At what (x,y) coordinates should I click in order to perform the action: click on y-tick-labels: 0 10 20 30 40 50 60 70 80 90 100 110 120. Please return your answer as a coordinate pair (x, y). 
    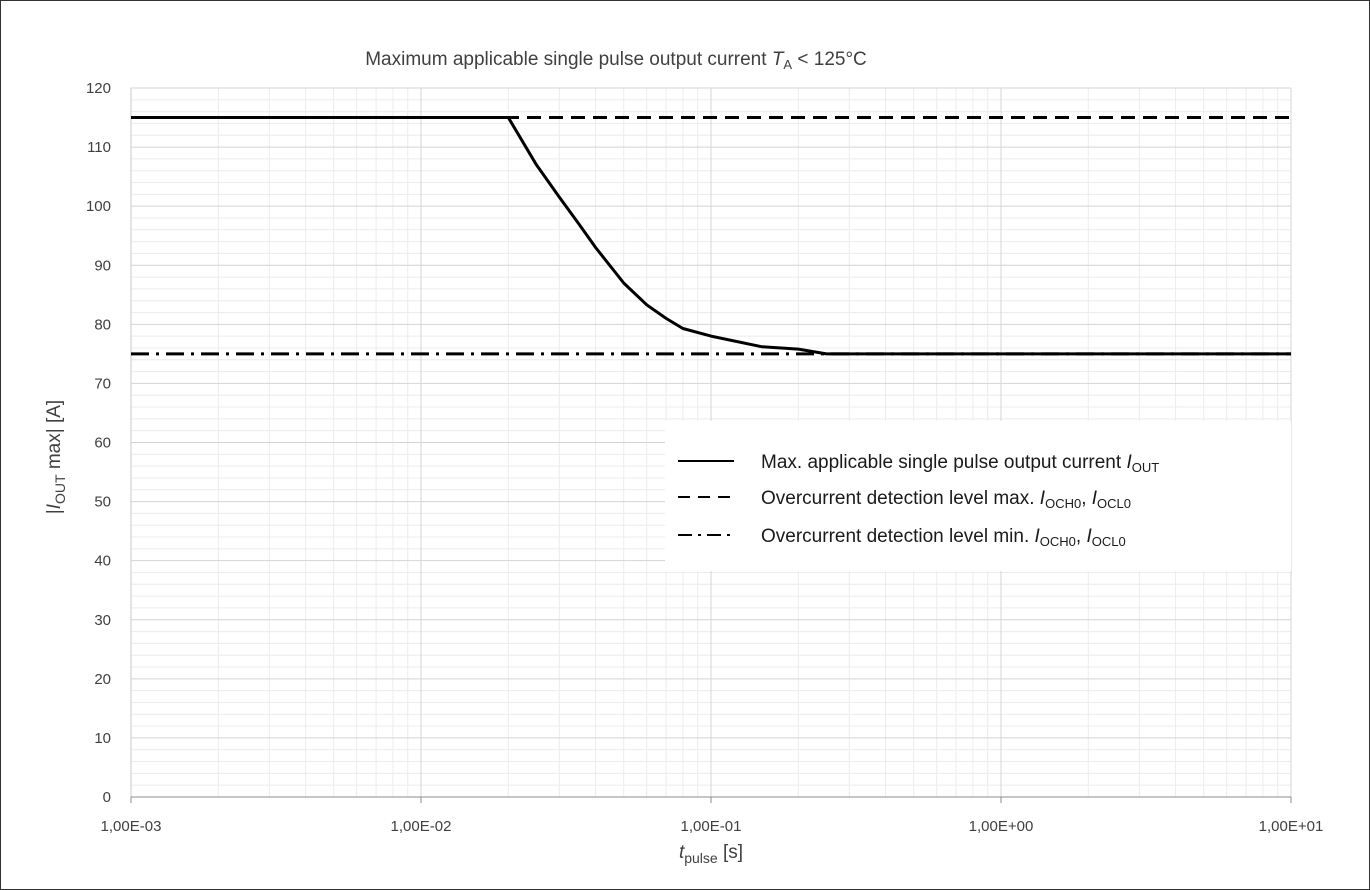
    Looking at the image, I should click on (98, 443).